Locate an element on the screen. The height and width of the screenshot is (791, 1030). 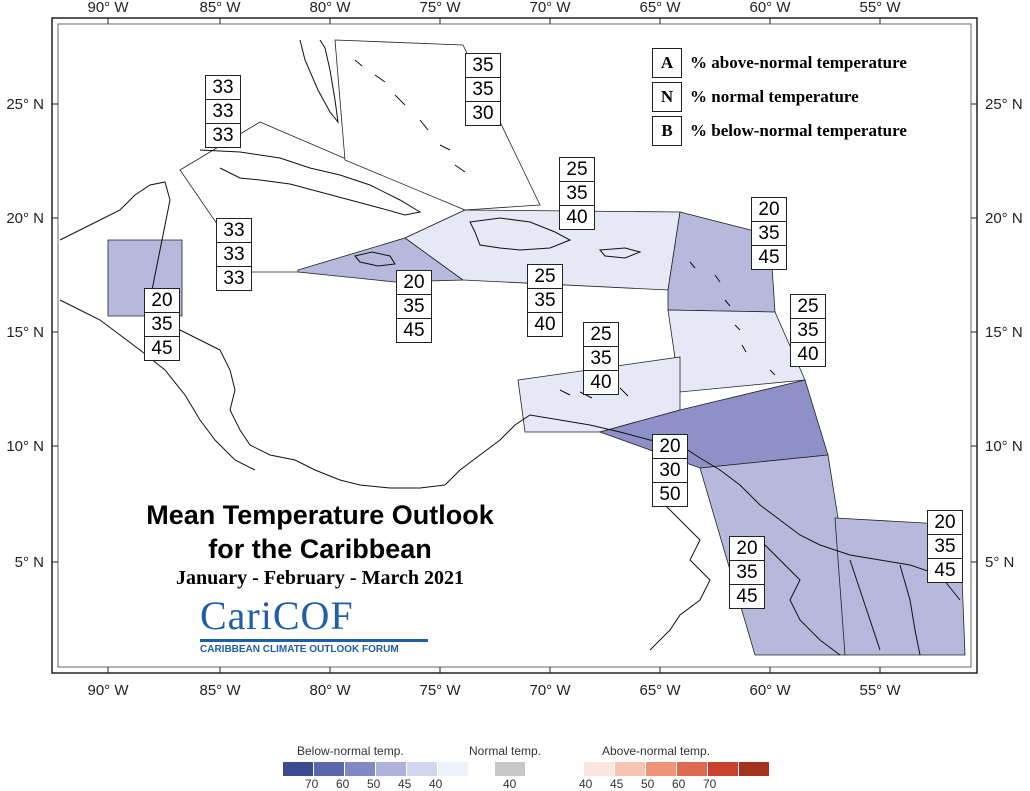
prob-box-trinidad-tobago: 20 30 50 is located at coordinates (670, 470).